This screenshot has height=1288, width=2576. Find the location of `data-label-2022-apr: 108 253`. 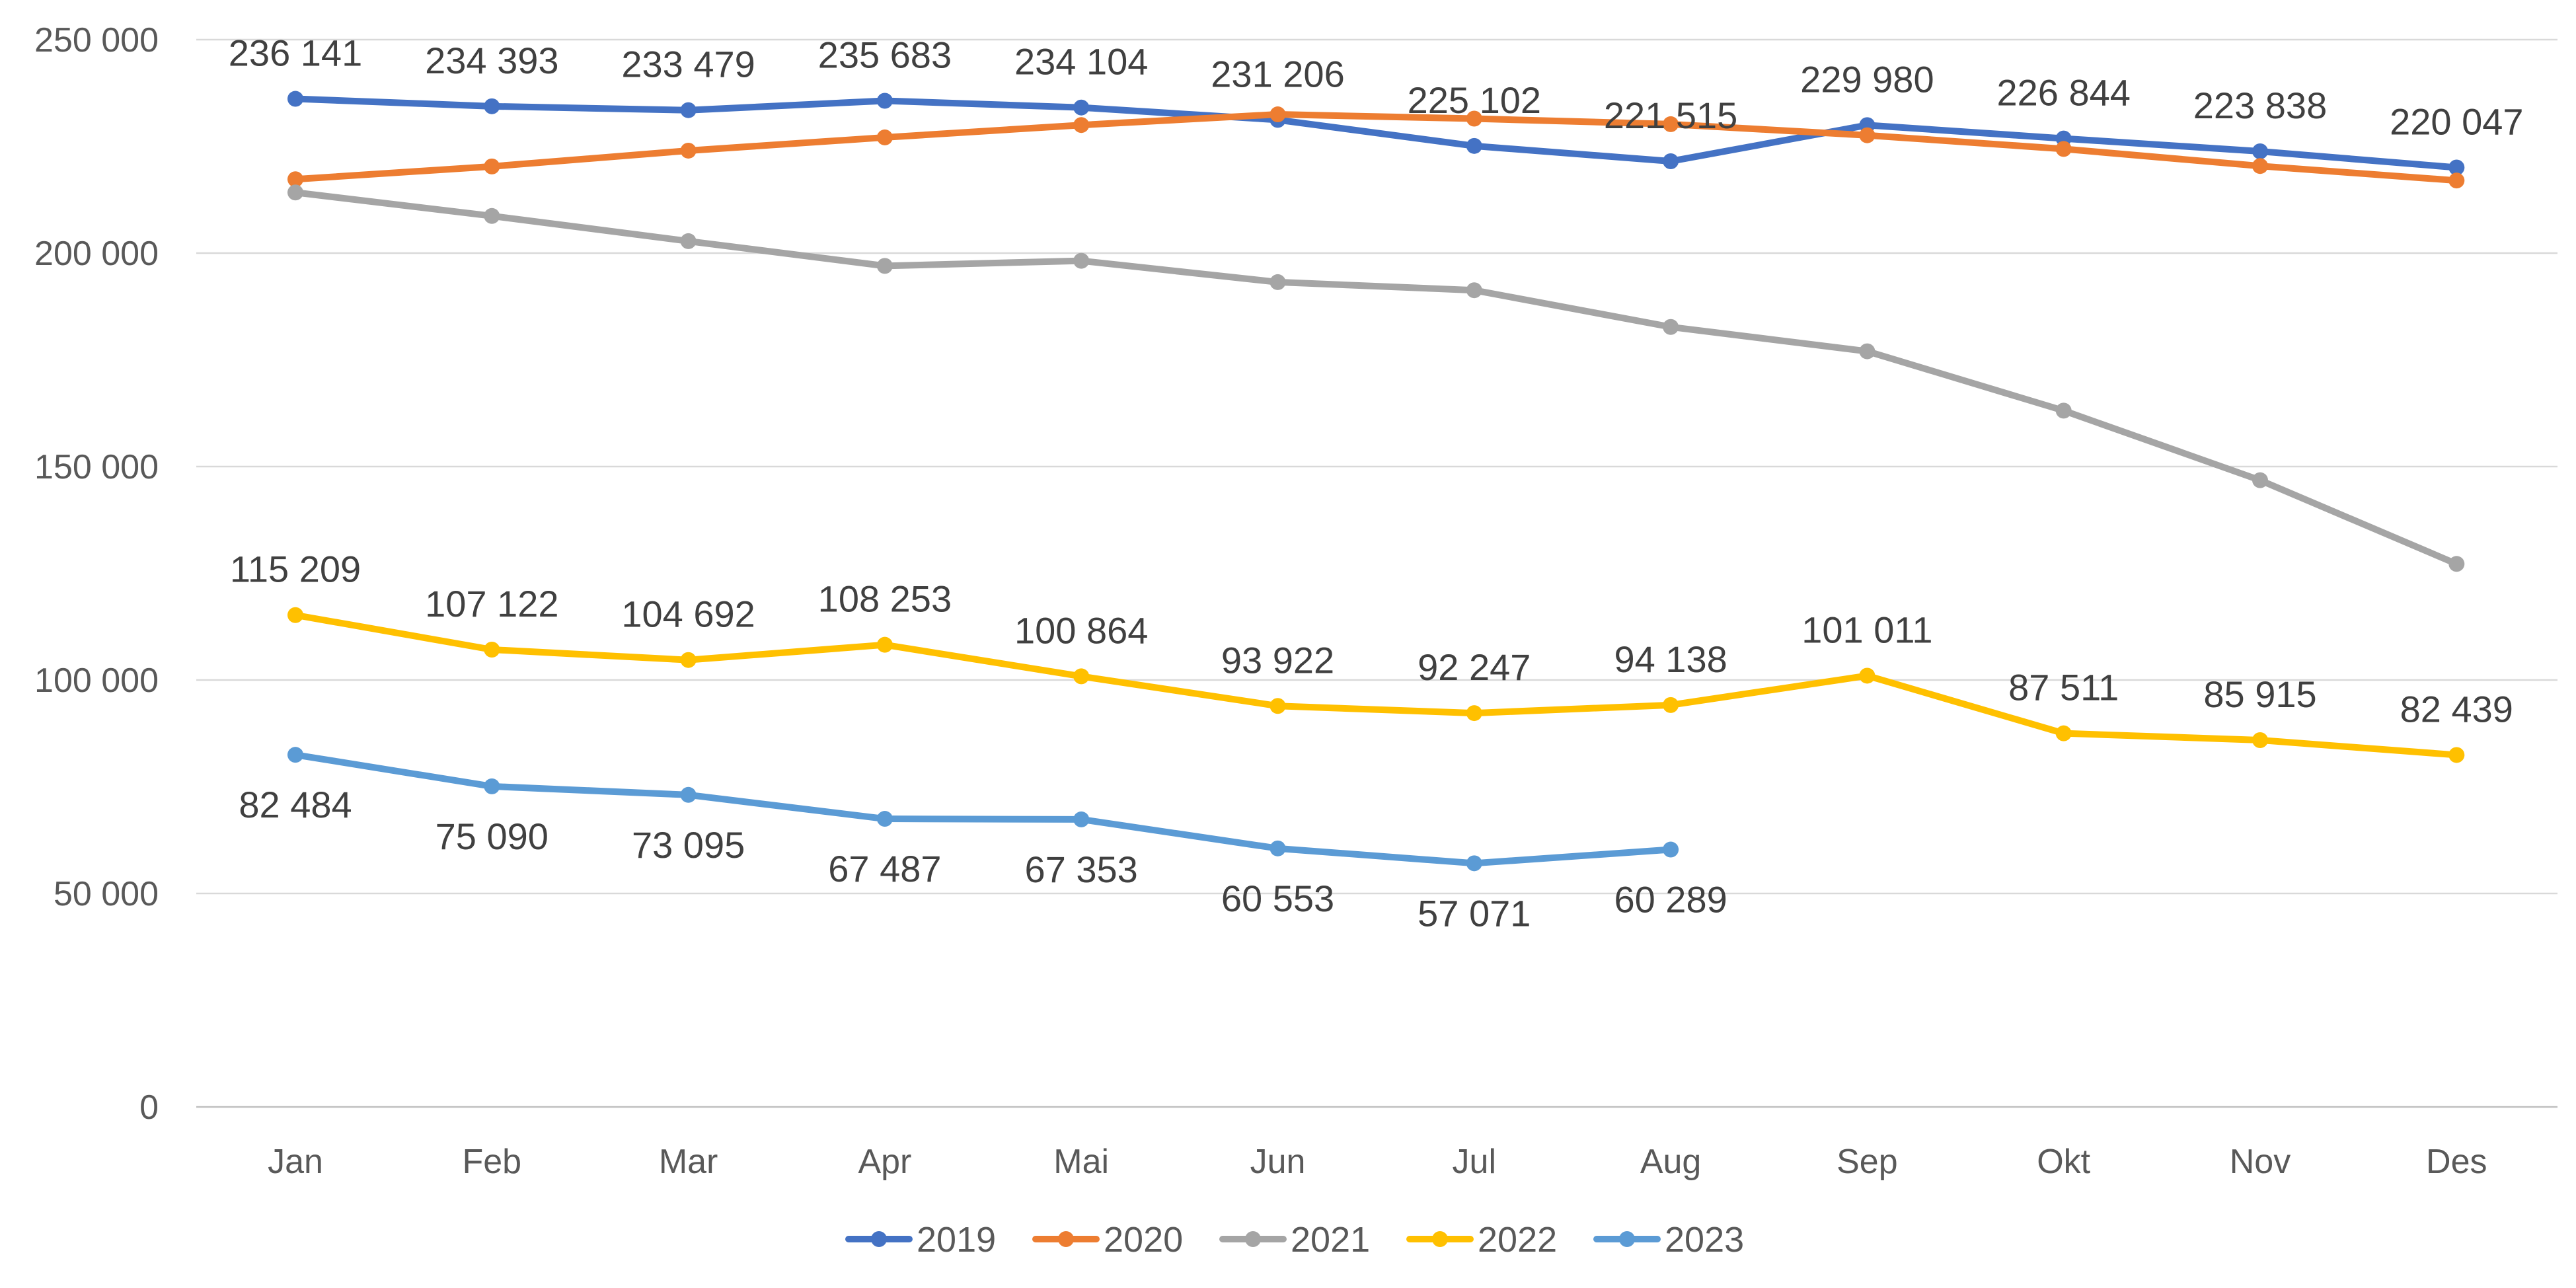

data-label-2022-apr: 108 253 is located at coordinates (885, 599).